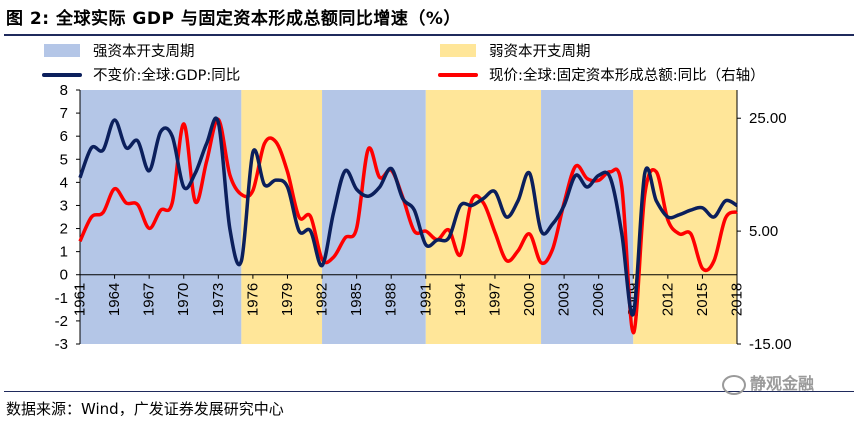  What do you see at coordinates (667, 219) in the screenshot?
I see `gfcf-point-2012` at bounding box center [667, 219].